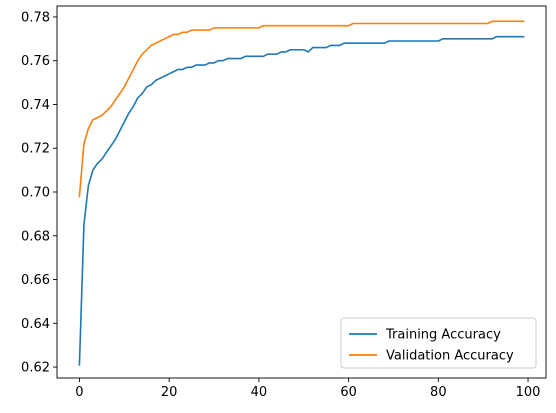 This screenshot has width=556, height=413. Describe the element at coordinates (35, 61) in the screenshot. I see `y-tick-label: 0.76` at that location.